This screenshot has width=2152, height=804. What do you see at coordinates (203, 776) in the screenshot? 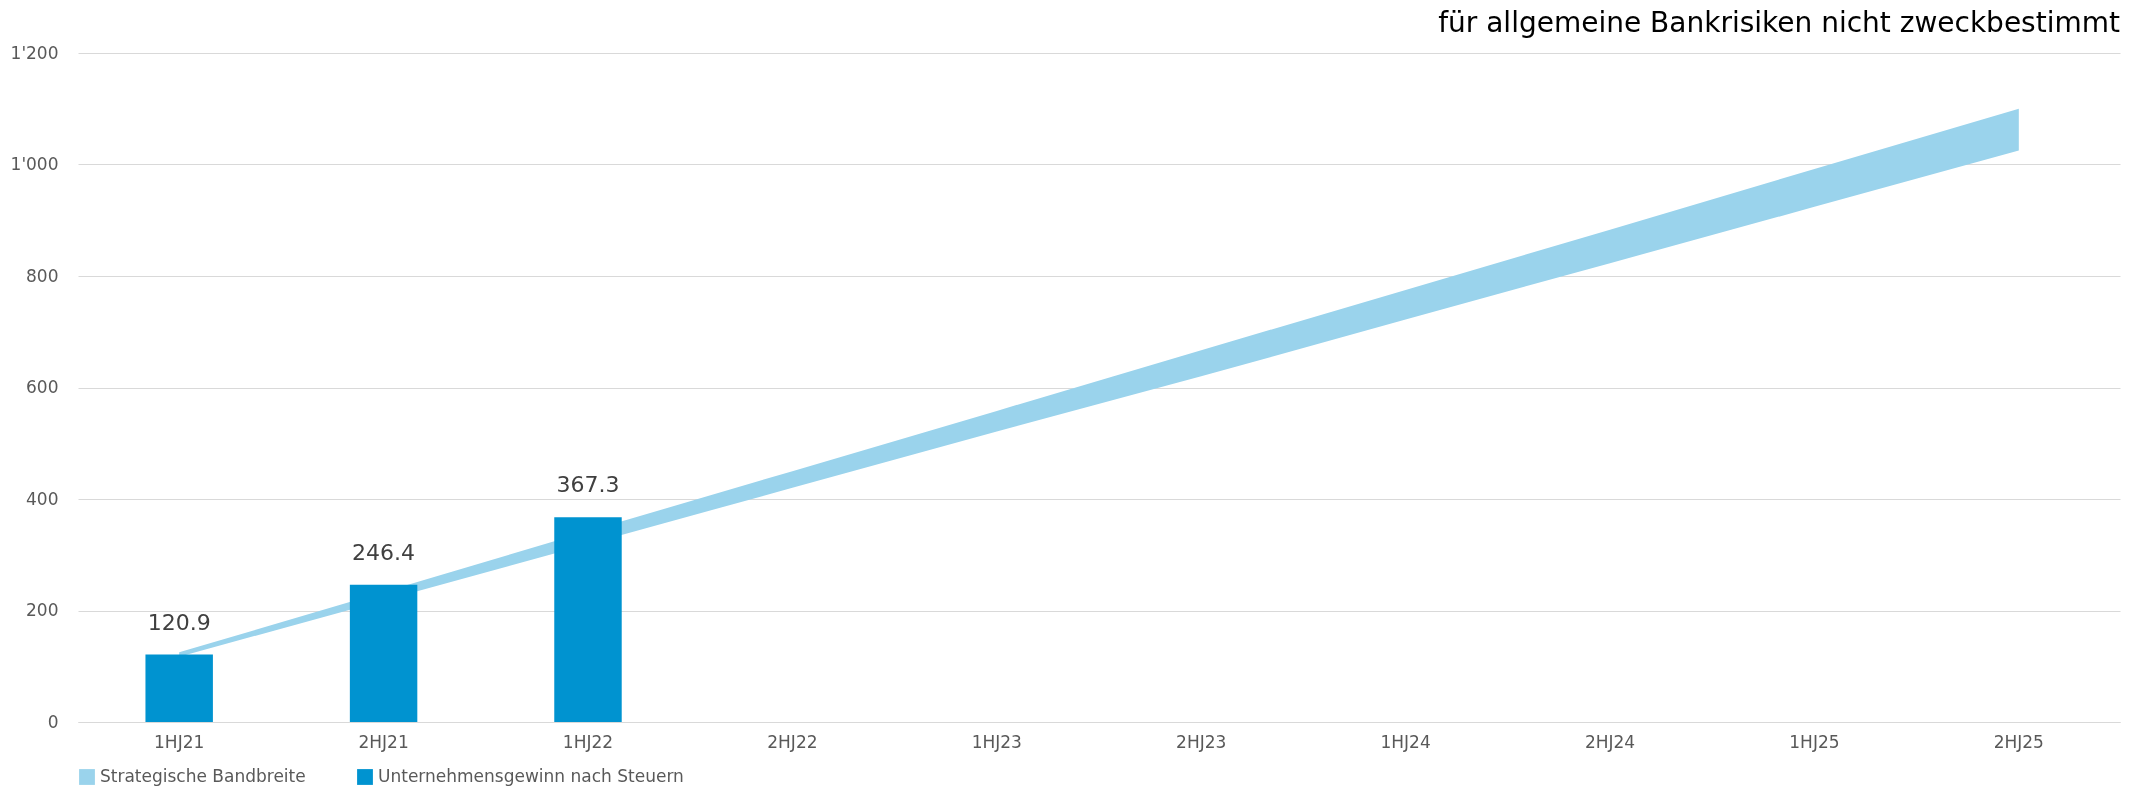
I see `legend-label: Strategische Bandbreite` at bounding box center [203, 776].